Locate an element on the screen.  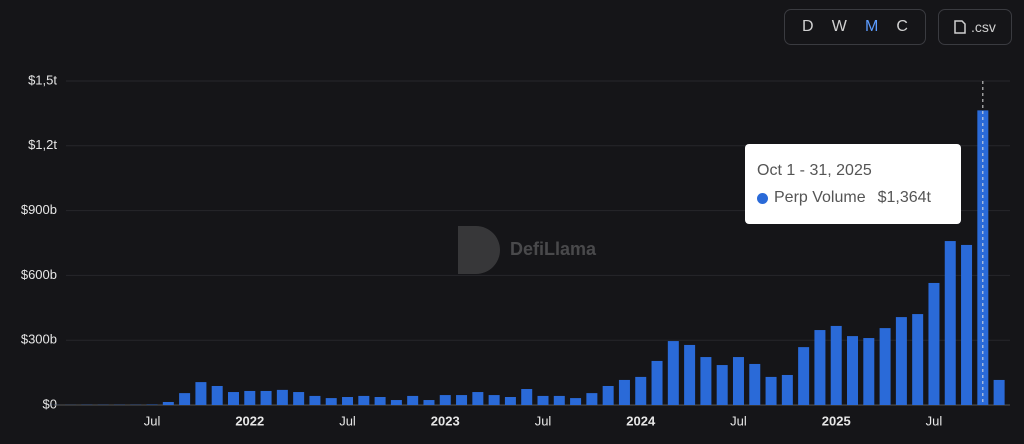
csv-button: .csv is located at coordinates (975, 27).